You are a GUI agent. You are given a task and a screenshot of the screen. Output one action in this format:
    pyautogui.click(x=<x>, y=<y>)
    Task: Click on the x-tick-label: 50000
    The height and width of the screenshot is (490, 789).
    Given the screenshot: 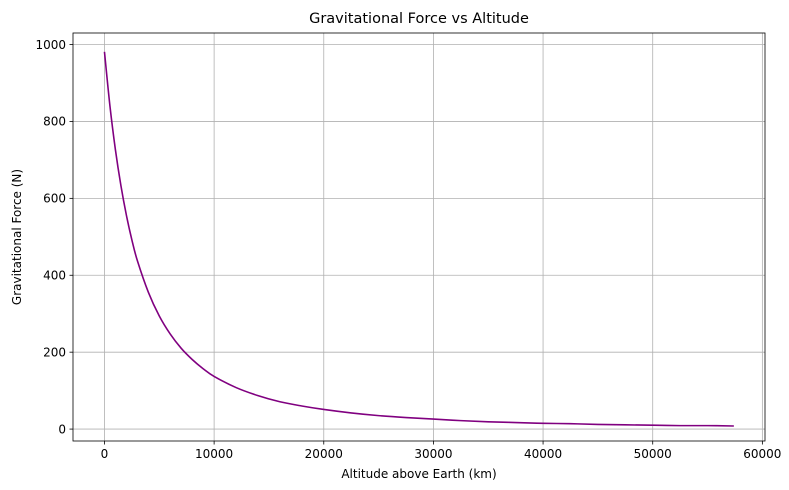 What is the action you would take?
    pyautogui.click(x=653, y=454)
    